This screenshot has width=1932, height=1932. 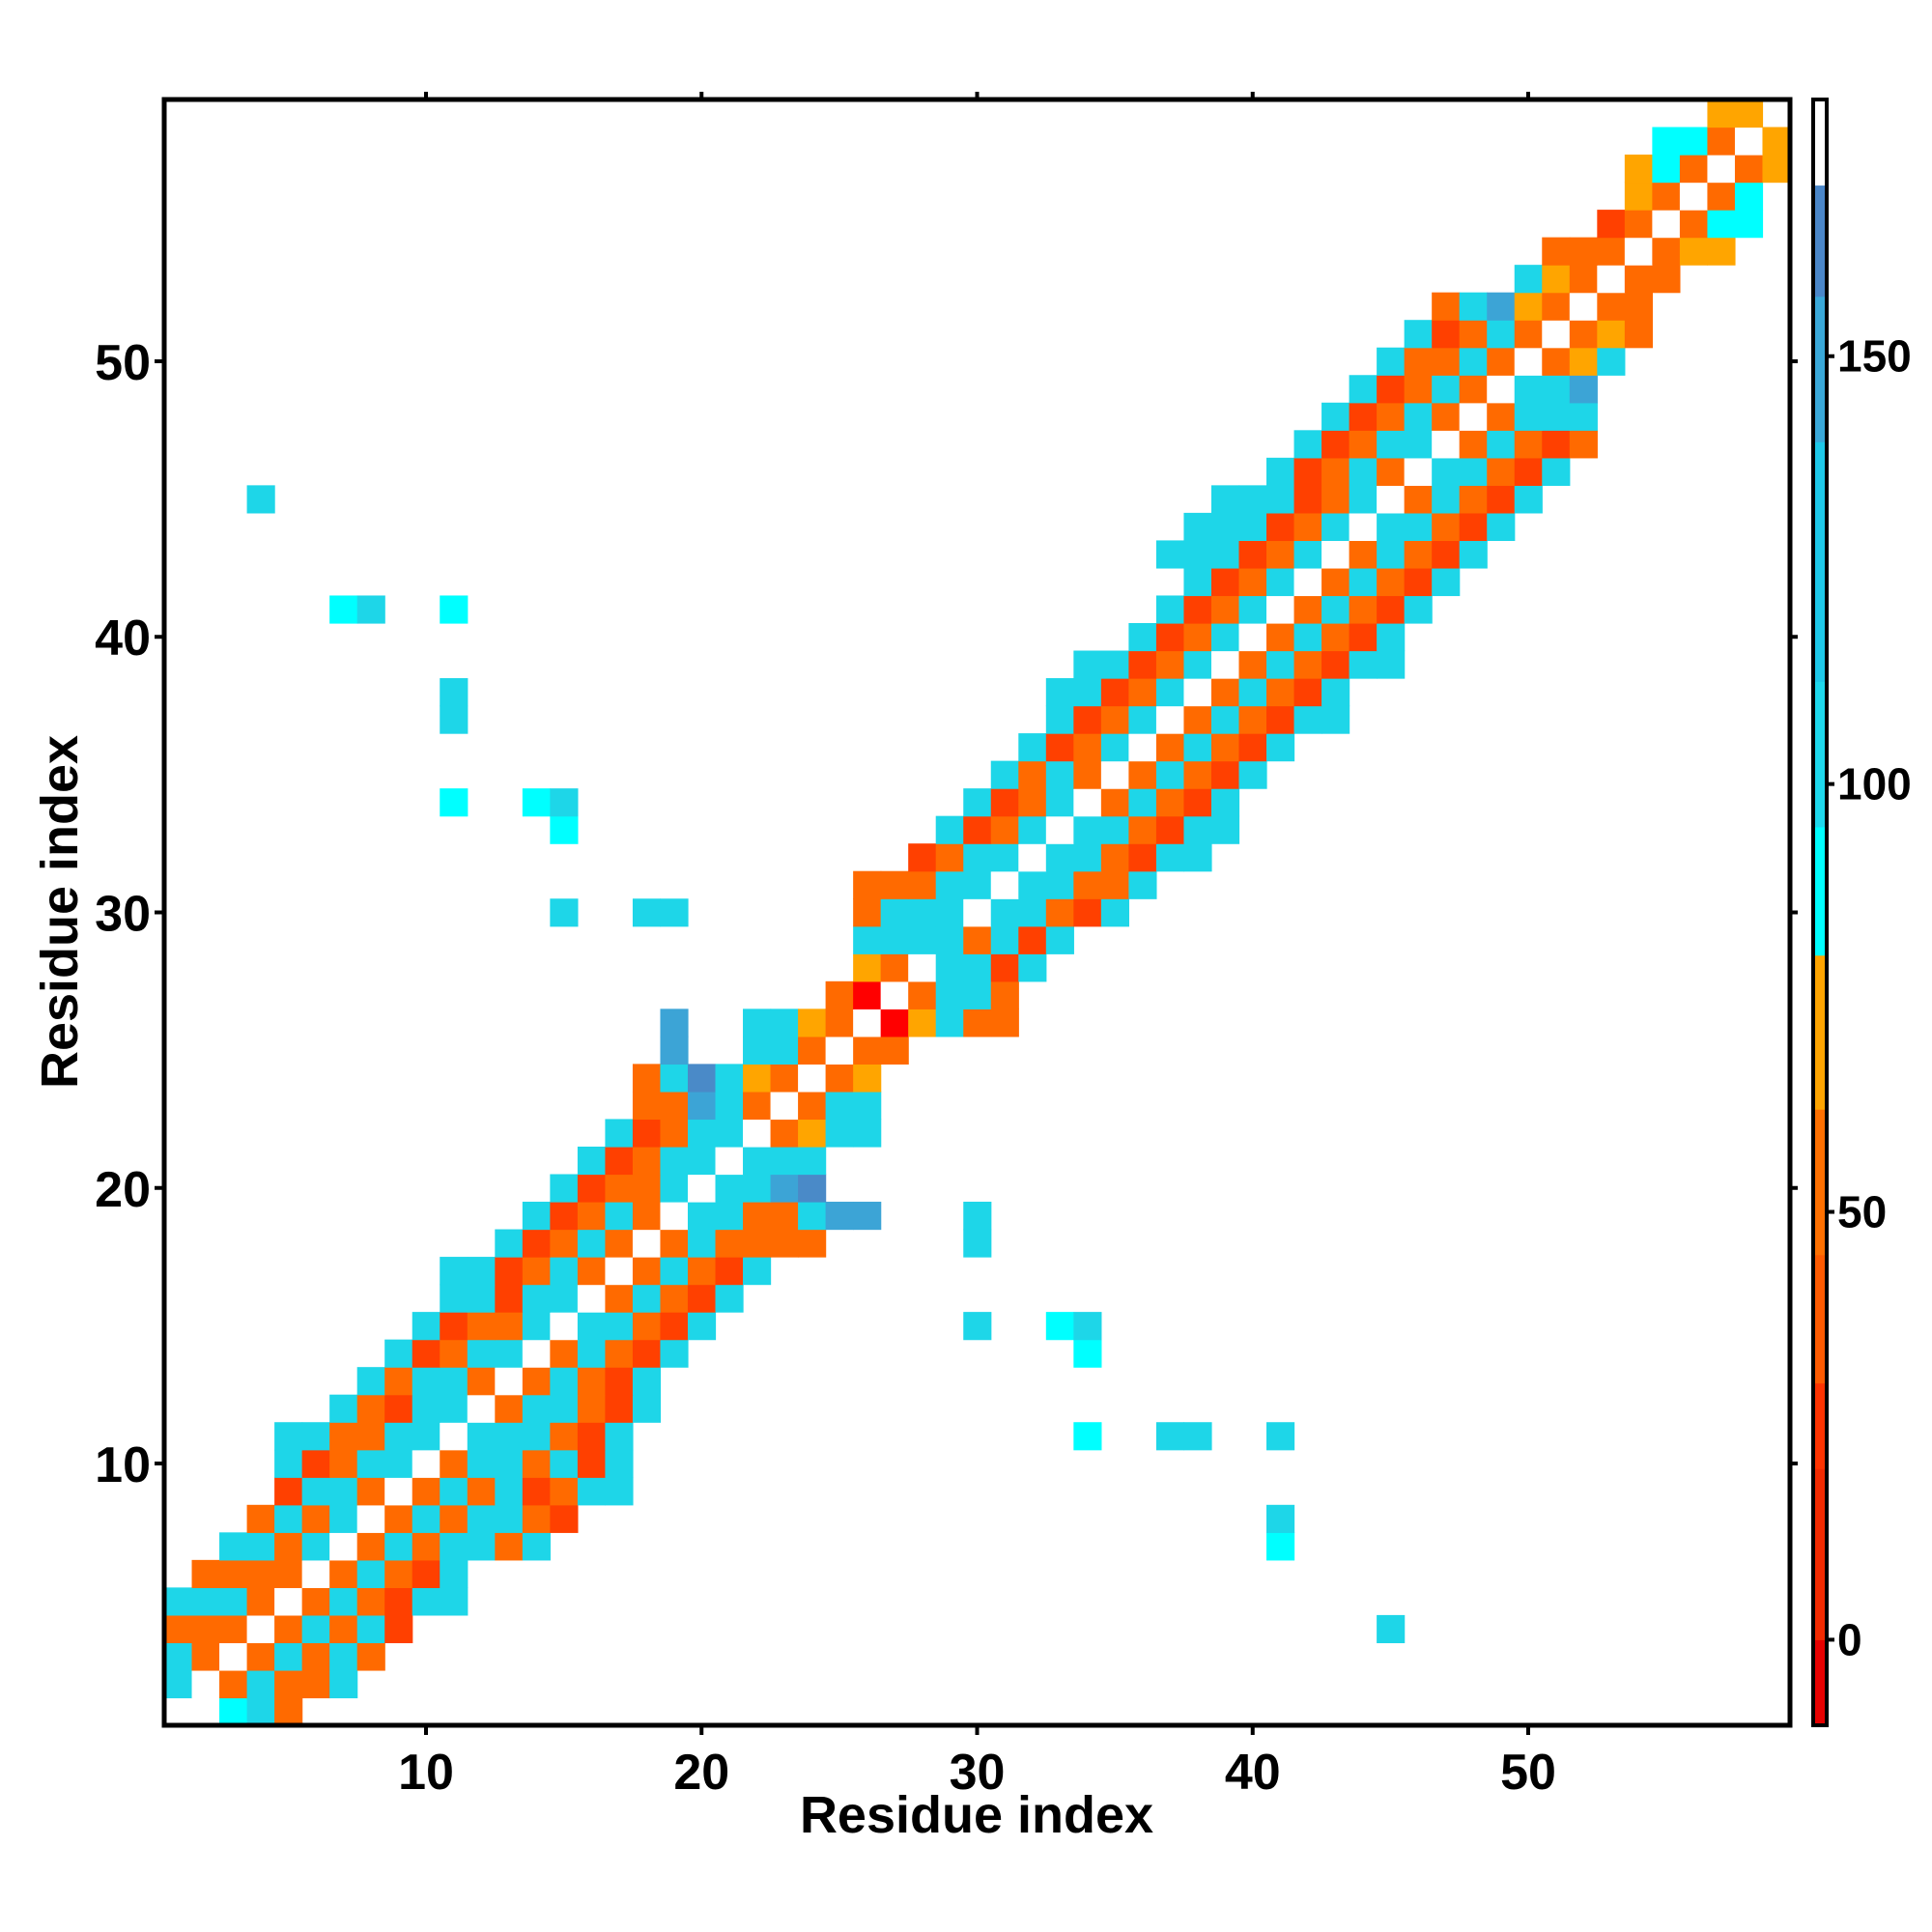 What do you see at coordinates (1820, 561) in the screenshot?
I see `colorbar-segment` at bounding box center [1820, 561].